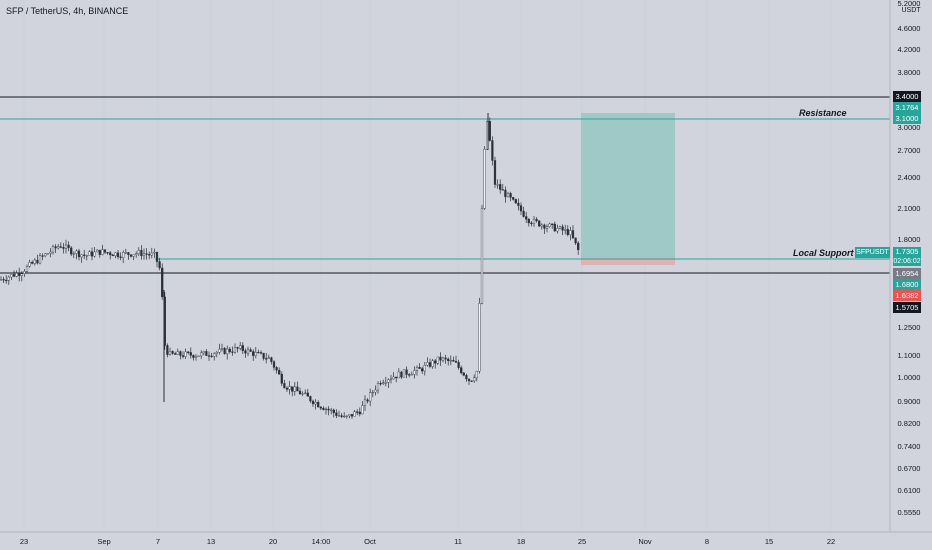  Describe the element at coordinates (907, 307) in the screenshot. I see `price-badge-1-5705: 1.5705` at that location.